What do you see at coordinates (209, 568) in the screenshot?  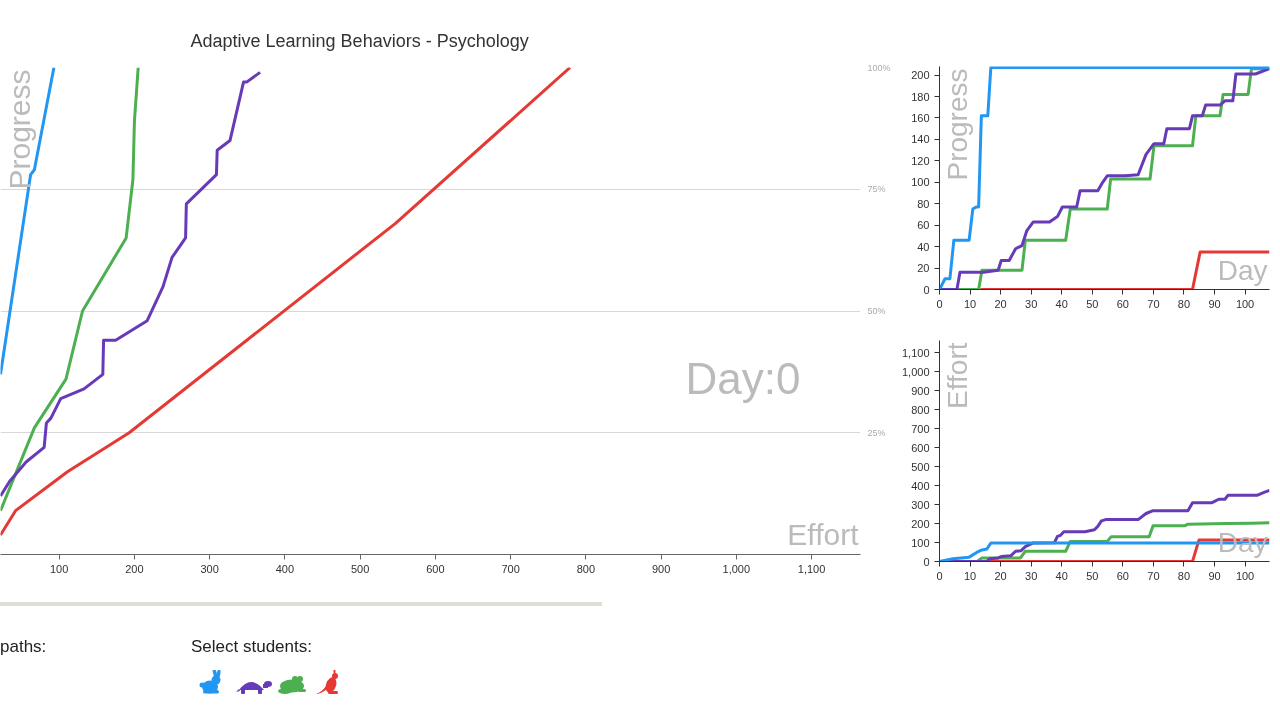 I see `x-tick-label: 300` at bounding box center [209, 568].